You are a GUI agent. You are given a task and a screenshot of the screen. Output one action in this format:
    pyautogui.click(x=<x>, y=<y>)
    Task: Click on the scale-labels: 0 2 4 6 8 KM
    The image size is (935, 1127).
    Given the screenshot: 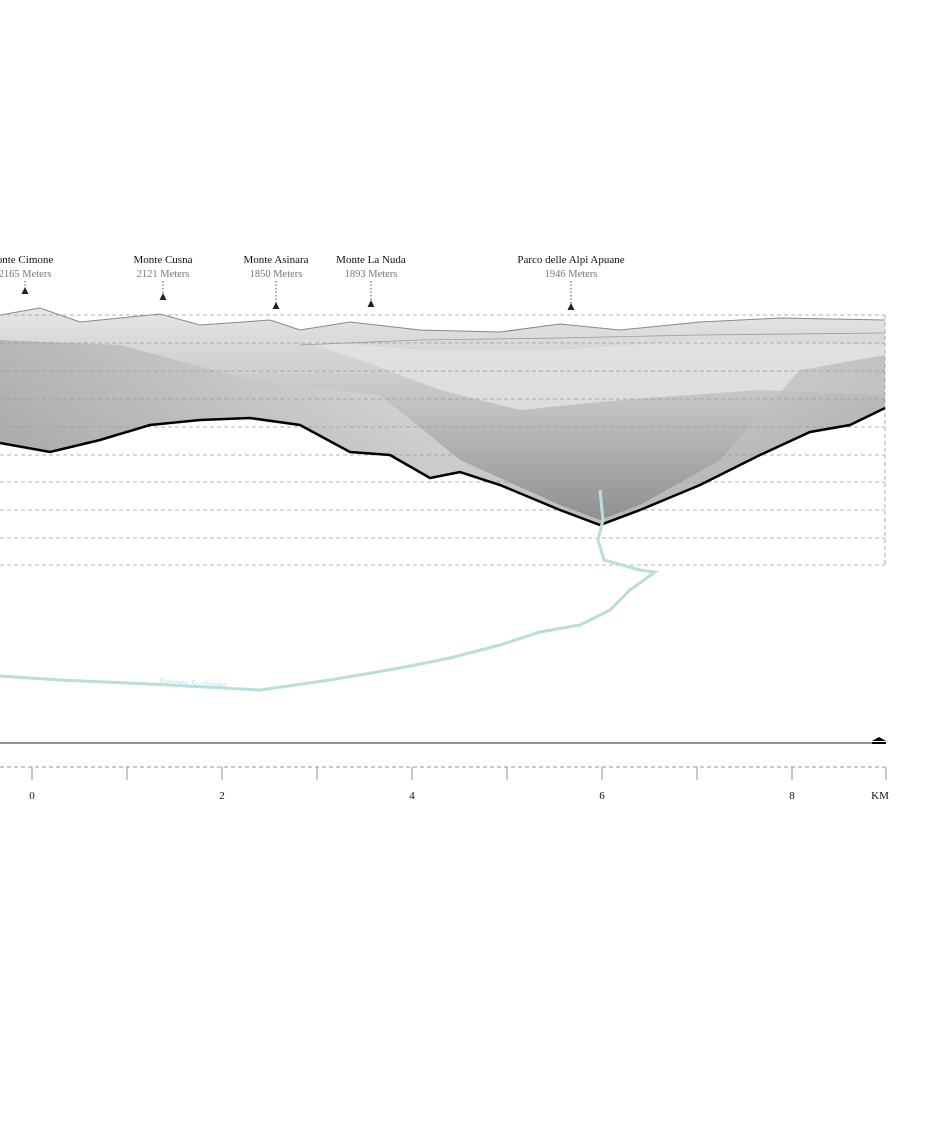 What is the action you would take?
    pyautogui.click(x=459, y=796)
    